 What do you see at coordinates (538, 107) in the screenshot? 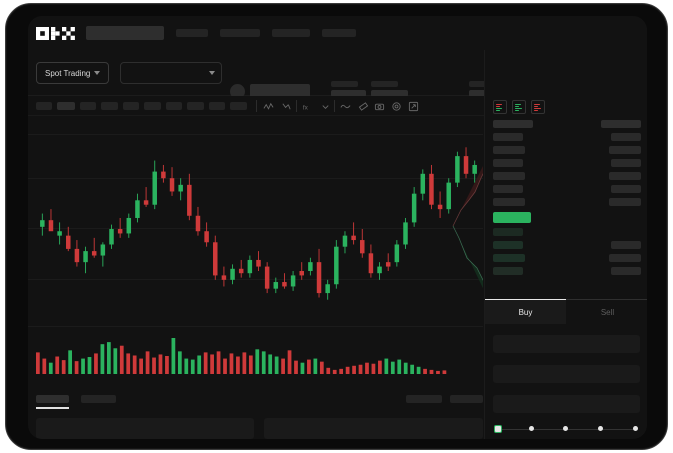
I see `orderbook-asks-icon` at bounding box center [538, 107].